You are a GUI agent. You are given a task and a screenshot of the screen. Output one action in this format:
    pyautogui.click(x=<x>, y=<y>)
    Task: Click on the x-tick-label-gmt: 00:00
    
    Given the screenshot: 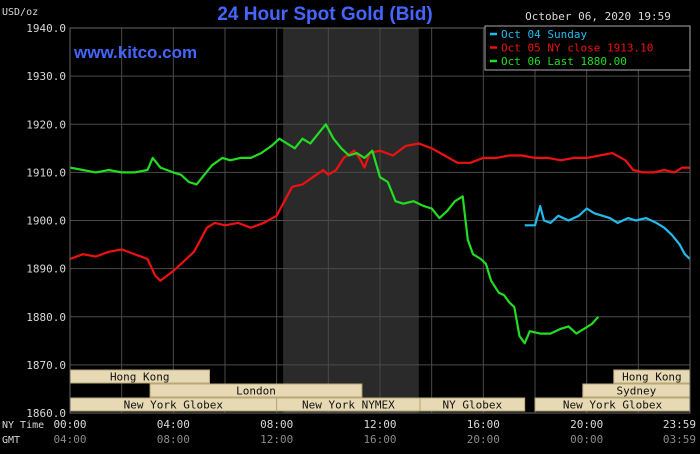 What is the action you would take?
    pyautogui.click(x=586, y=439)
    